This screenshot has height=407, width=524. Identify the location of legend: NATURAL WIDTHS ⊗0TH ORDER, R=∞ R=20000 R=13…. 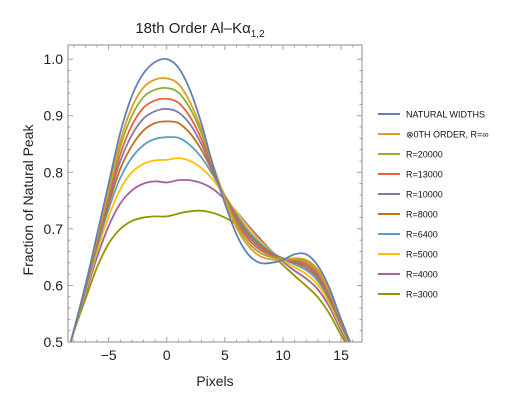
(433, 205).